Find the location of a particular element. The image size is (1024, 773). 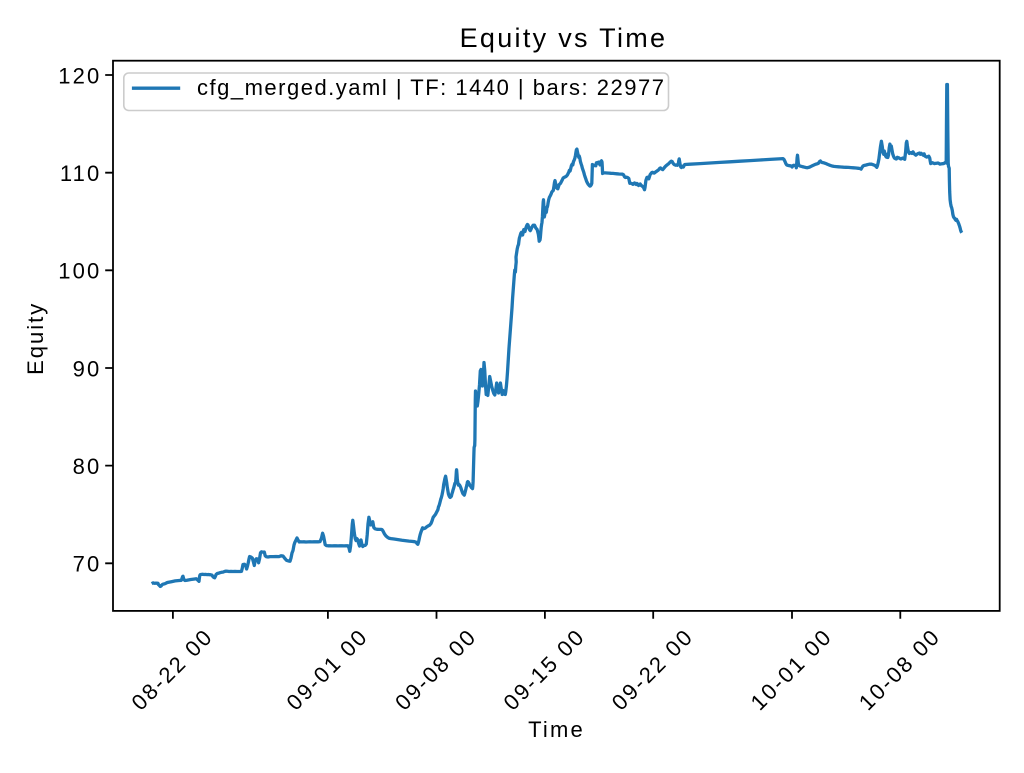

svg-text: Equity is located at coordinates (35, 338).